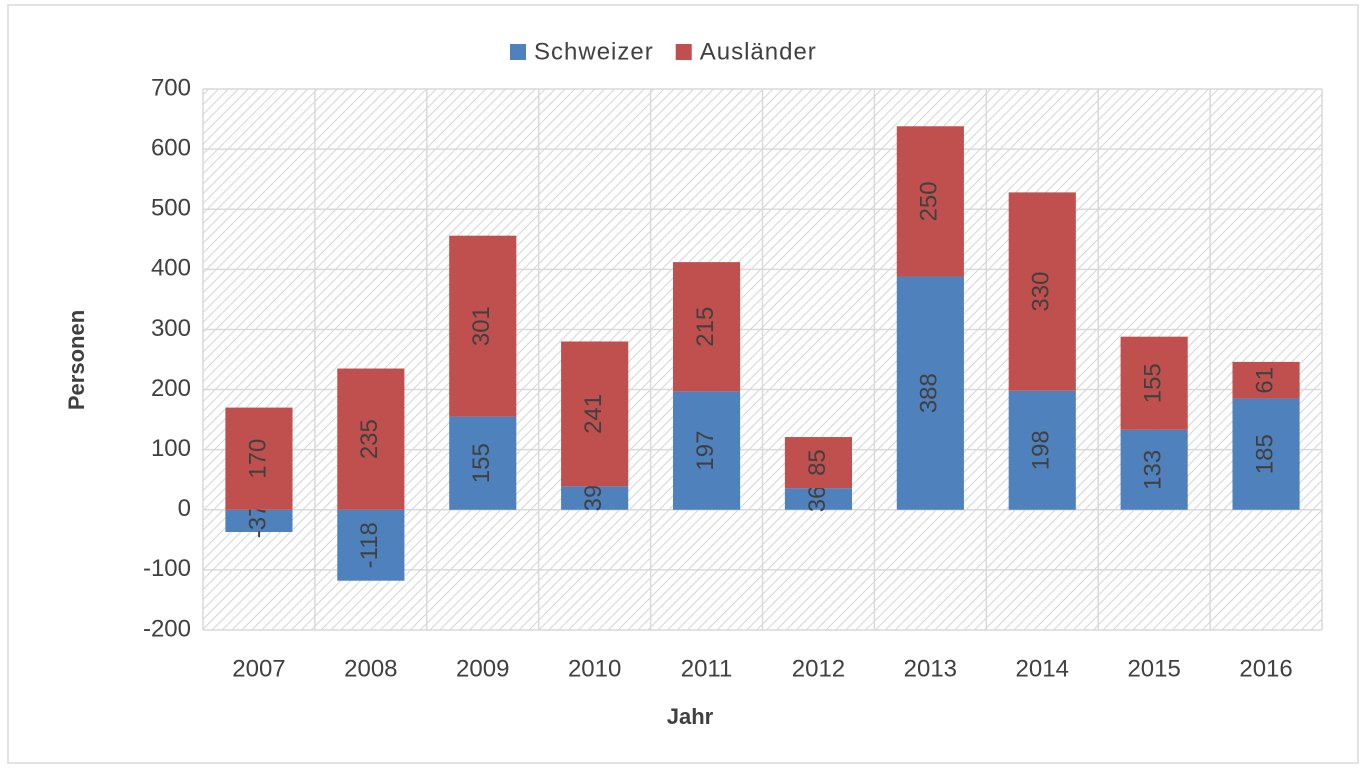 The height and width of the screenshot is (769, 1367). I want to click on legend-label: Schweizer, so click(594, 51).